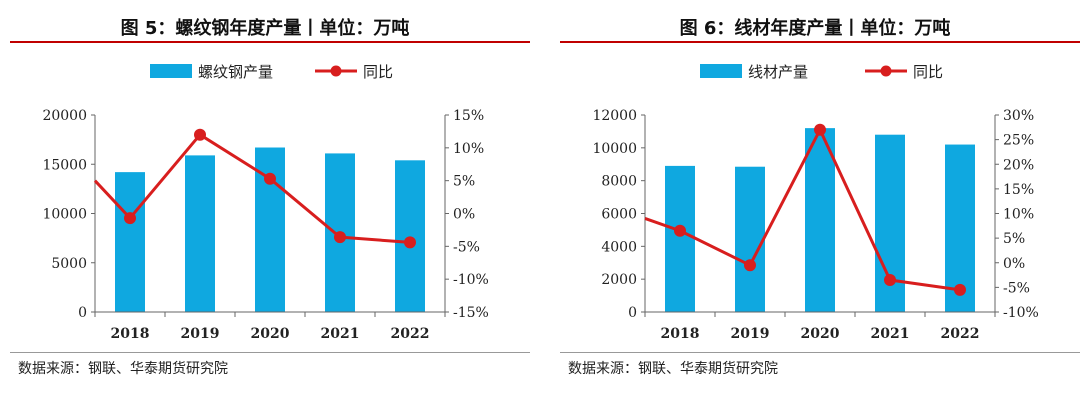 This screenshot has width=1080, height=404. Describe the element at coordinates (619, 247) in the screenshot. I see `y-left-tick-label: 4000` at that location.